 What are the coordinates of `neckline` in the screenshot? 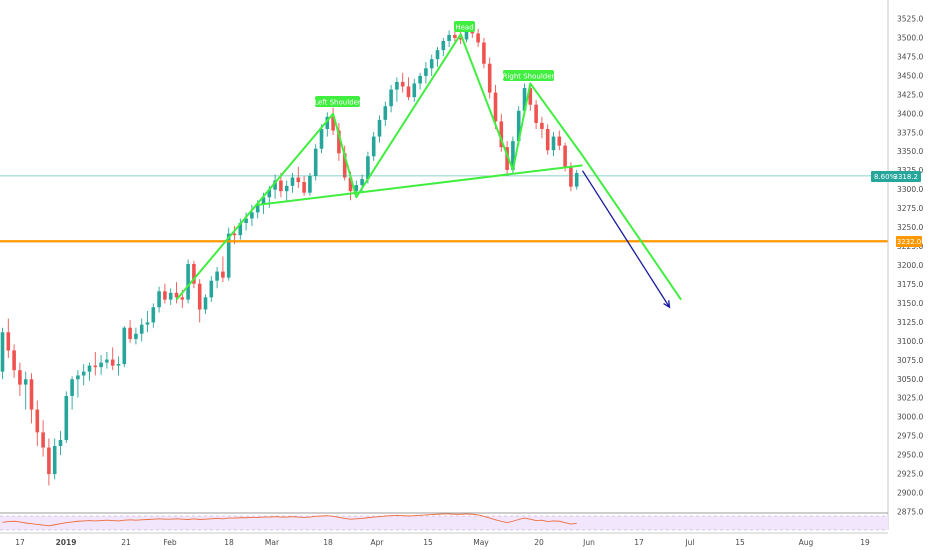 It's located at (420, 185).